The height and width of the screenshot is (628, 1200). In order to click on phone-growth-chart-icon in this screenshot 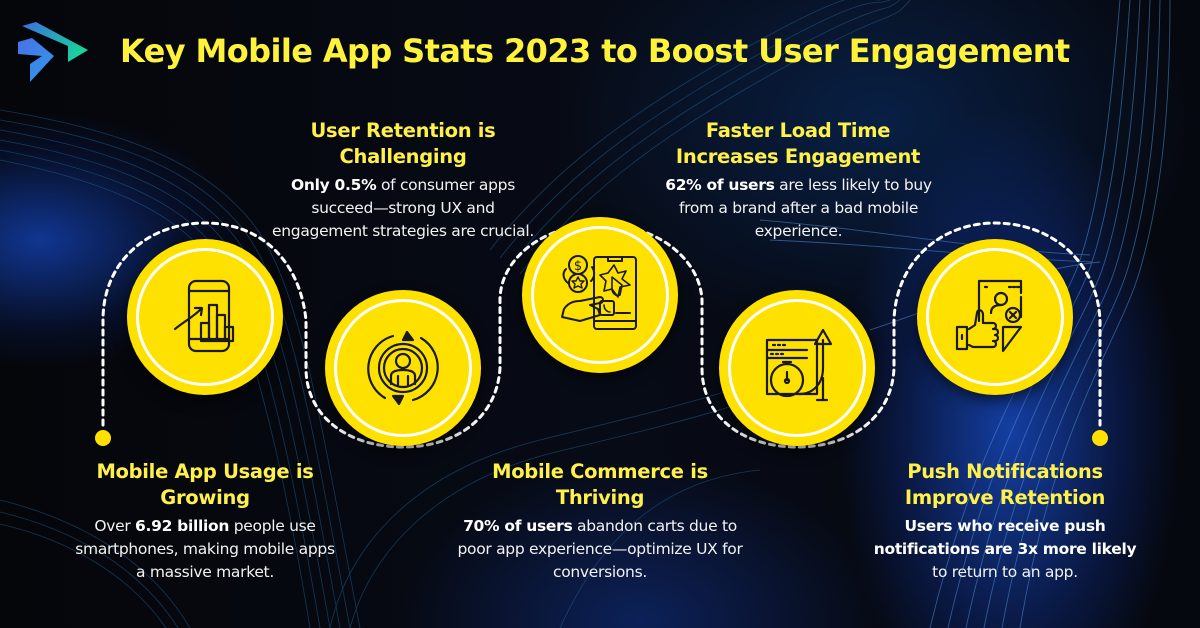, I will do `click(204, 316)`.